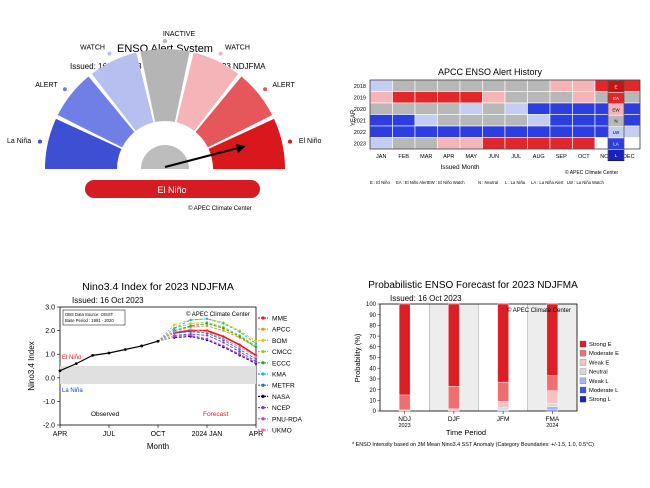 This screenshot has height=488, width=650. I want to click on plume-series-metfr, so click(215, 345).